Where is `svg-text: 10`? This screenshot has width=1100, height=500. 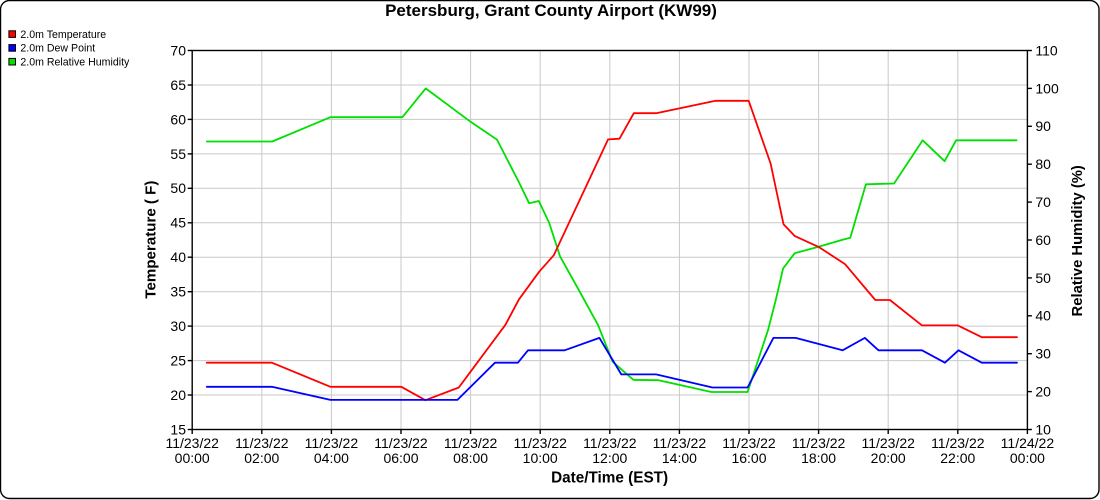 svg-text: 10 is located at coordinates (1043, 429).